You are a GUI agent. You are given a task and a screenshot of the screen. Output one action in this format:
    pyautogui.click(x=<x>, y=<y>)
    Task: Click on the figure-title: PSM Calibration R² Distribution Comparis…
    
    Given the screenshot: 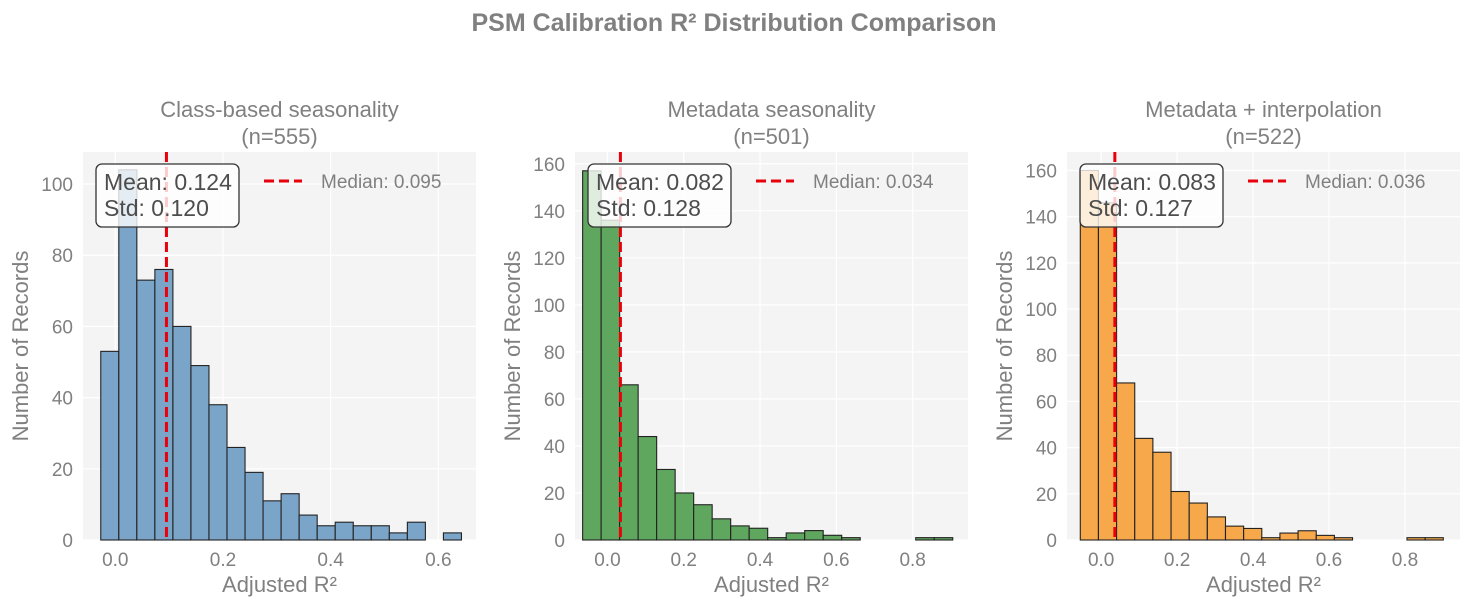 What is the action you would take?
    pyautogui.click(x=733, y=23)
    